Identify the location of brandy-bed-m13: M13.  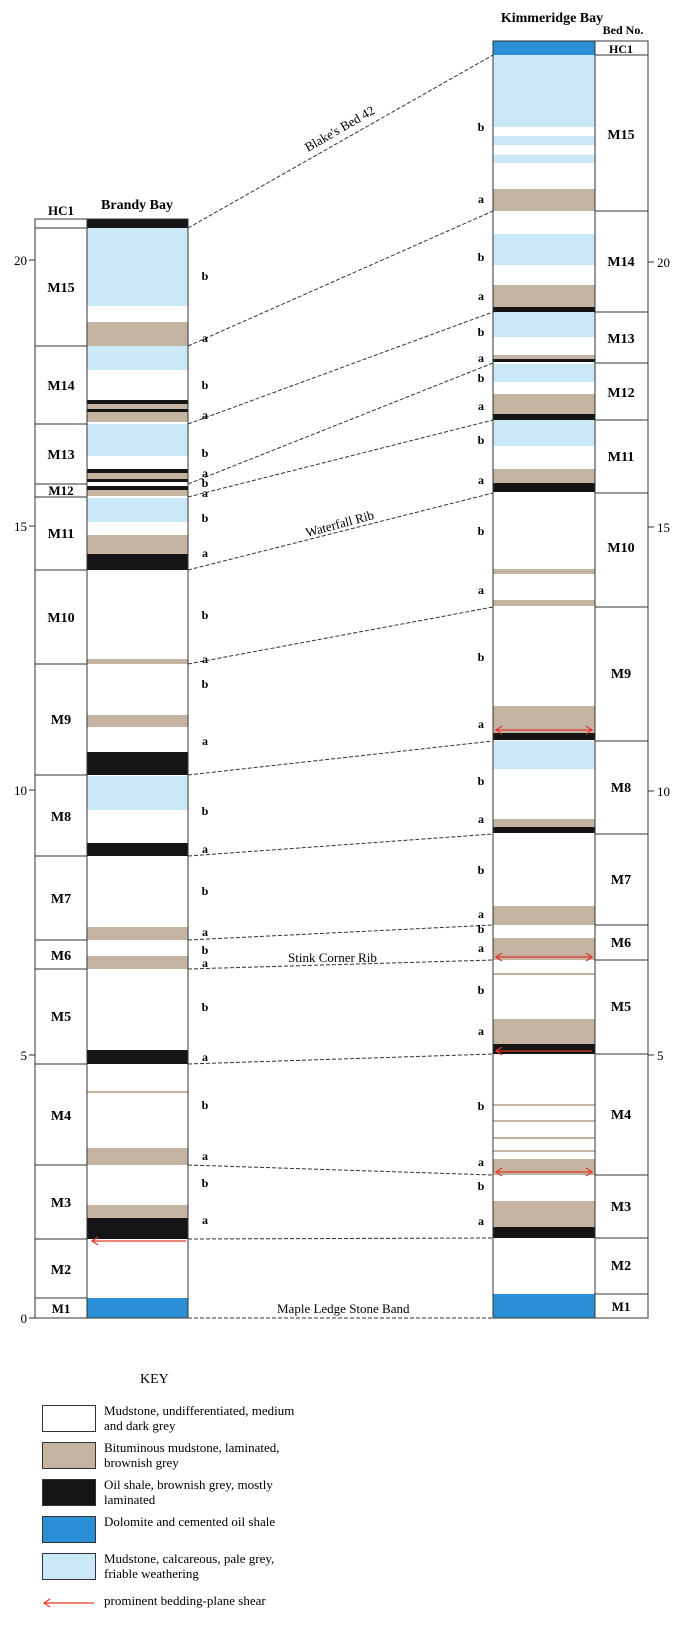
(60, 455).